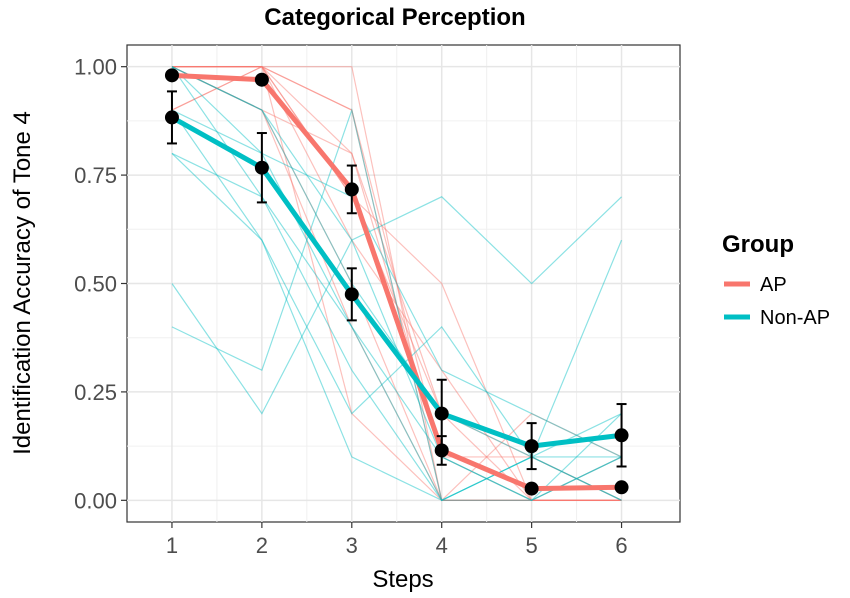 The image size is (850, 598). I want to click on x-tick-label: 6, so click(621, 545).